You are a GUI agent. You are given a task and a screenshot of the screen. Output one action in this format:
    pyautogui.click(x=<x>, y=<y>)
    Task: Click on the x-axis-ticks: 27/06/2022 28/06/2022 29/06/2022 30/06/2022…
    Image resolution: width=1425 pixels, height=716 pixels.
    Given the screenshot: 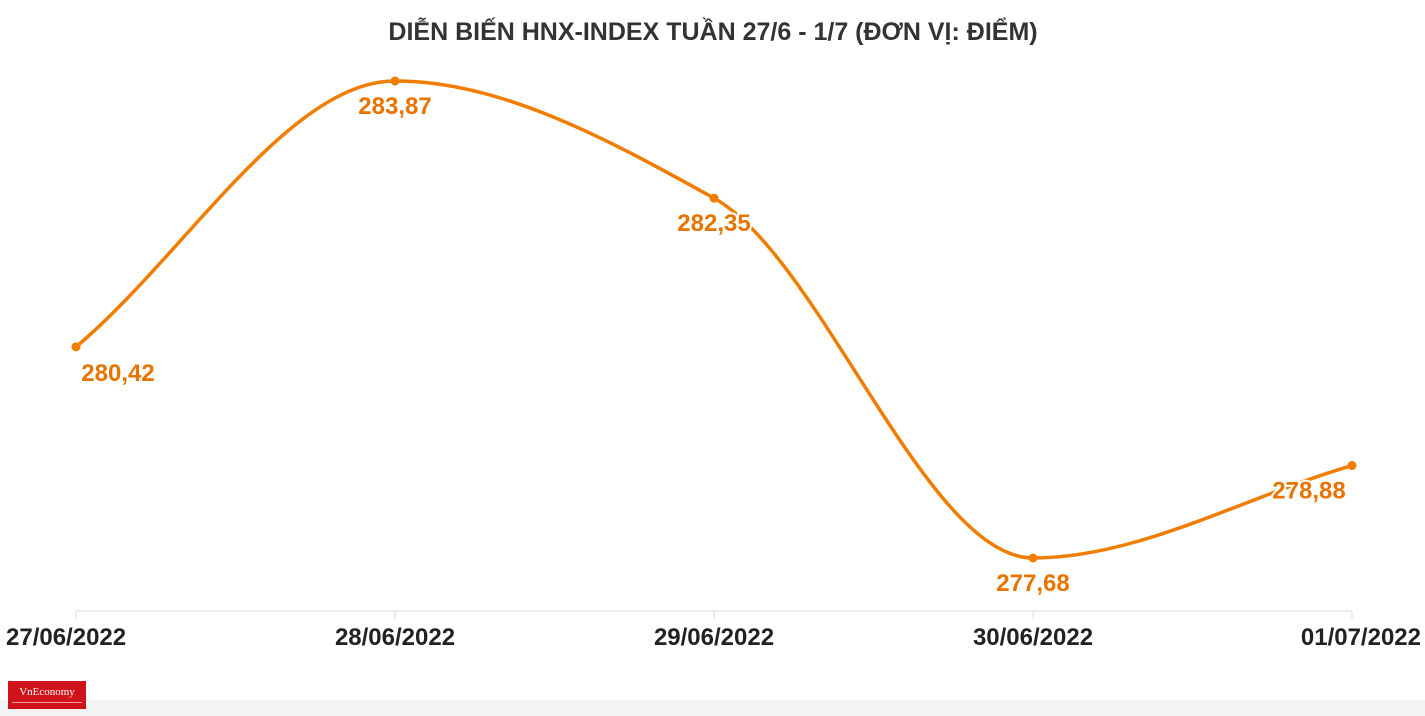 What is the action you would take?
    pyautogui.click(x=713, y=631)
    